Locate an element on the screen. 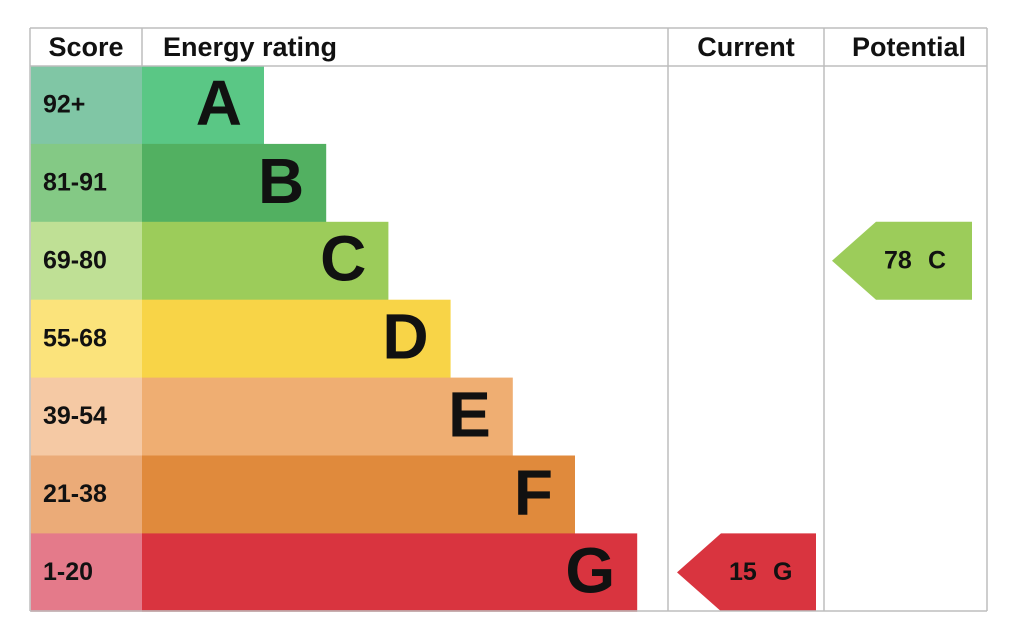 The width and height of the screenshot is (1024, 635). current-rating: G is located at coordinates (782, 572).